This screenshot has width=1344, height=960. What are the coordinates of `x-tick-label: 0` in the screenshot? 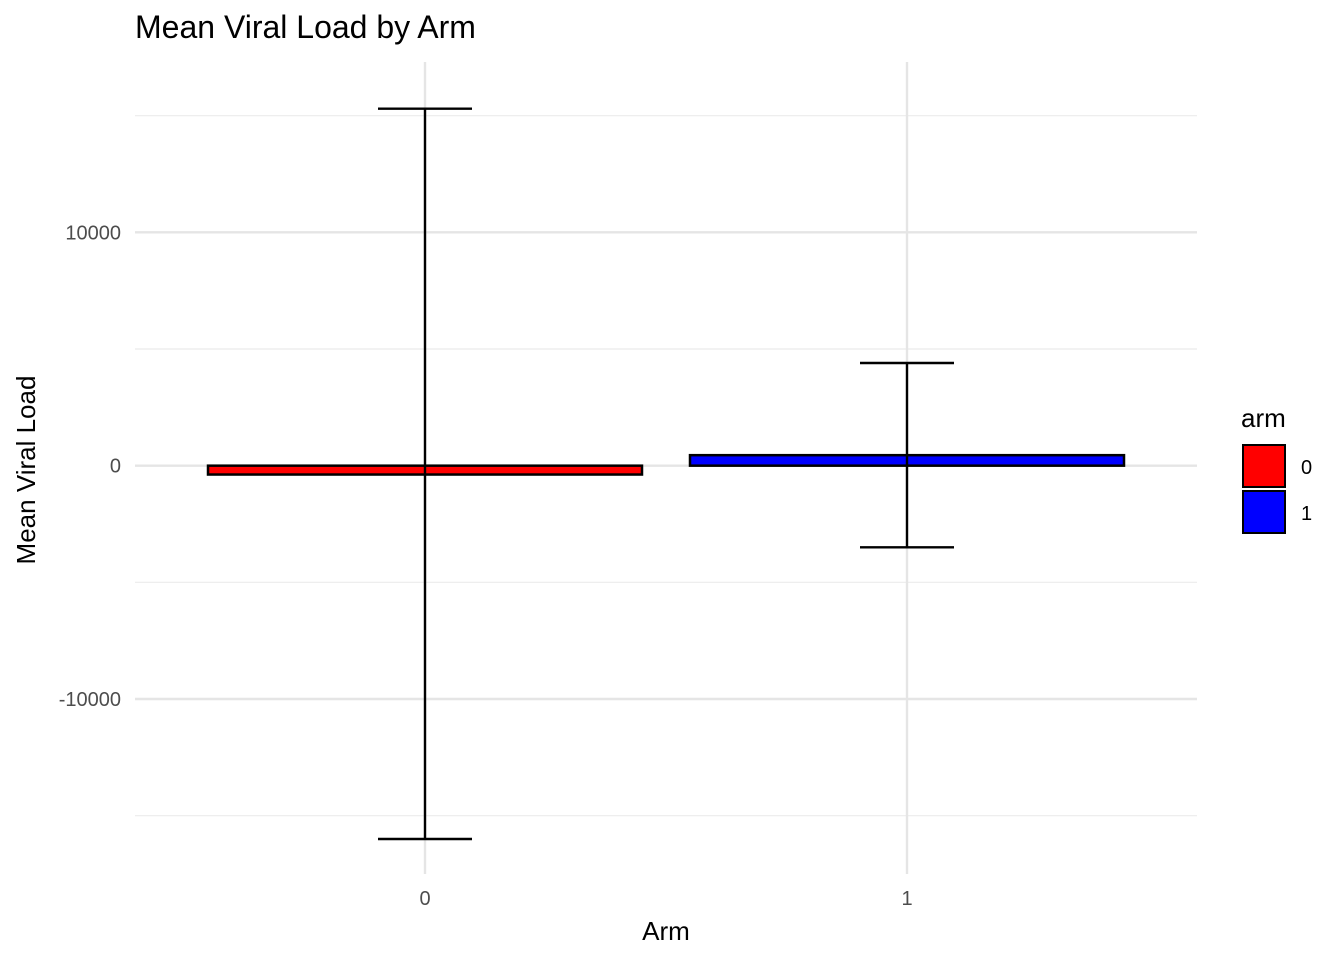 It's located at (424, 899).